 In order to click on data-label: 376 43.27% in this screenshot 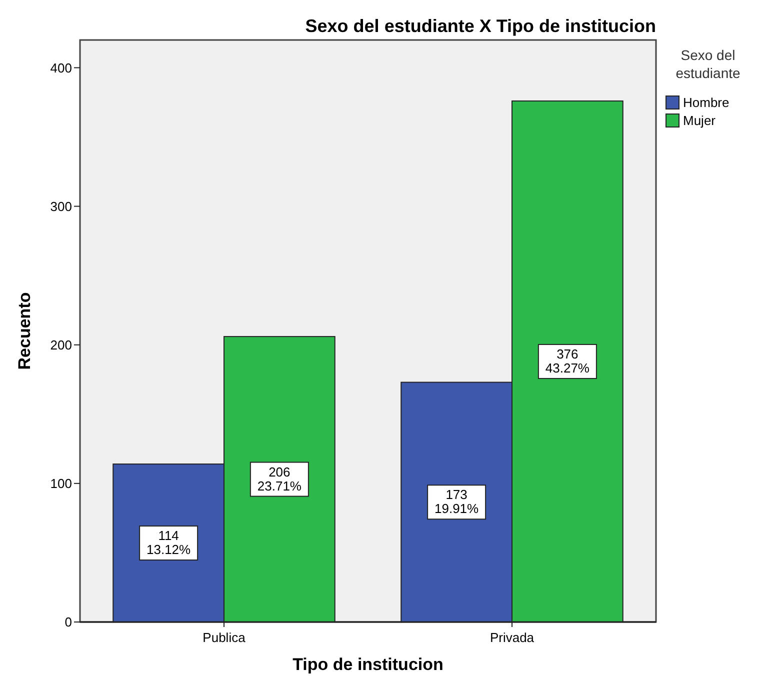, I will do `click(567, 361)`.